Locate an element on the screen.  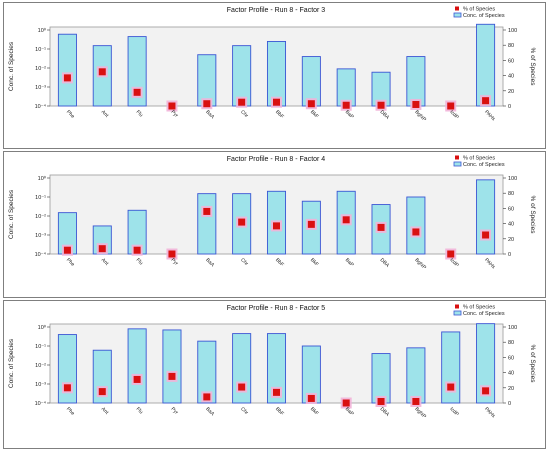
category-label: Flu is located at coordinates (139, 410).